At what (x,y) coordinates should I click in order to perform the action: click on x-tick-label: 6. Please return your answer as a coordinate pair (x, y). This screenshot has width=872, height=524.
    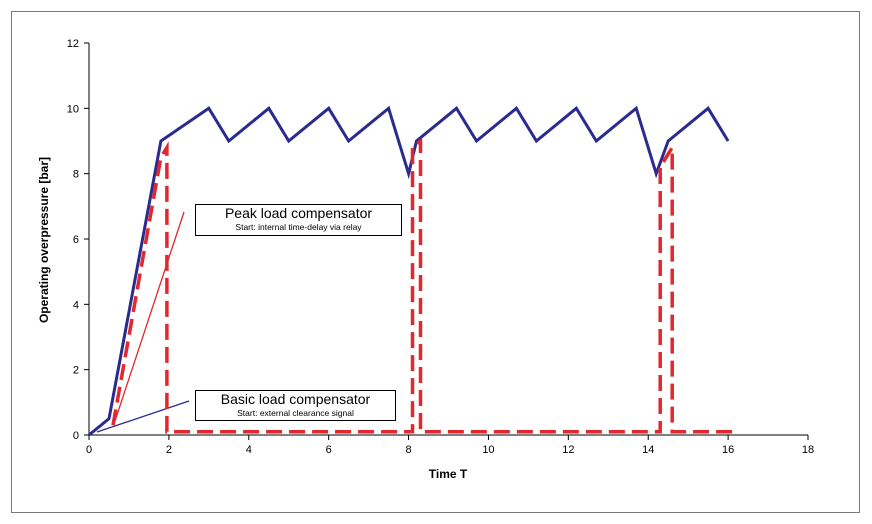
    Looking at the image, I should click on (329, 450).